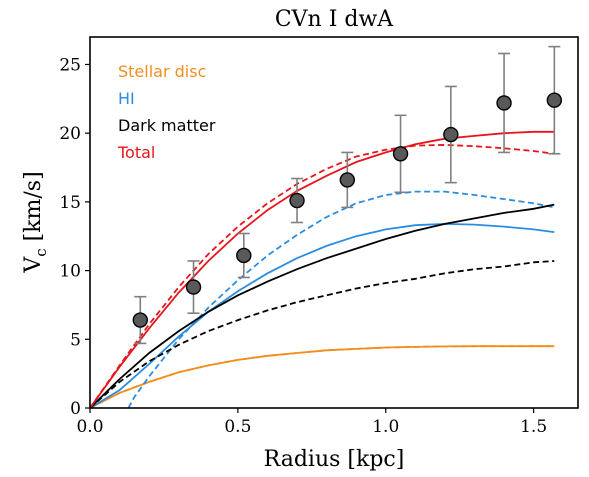  Describe the element at coordinates (334, 19) in the screenshot. I see `chart-title: CVn I dwA` at that location.